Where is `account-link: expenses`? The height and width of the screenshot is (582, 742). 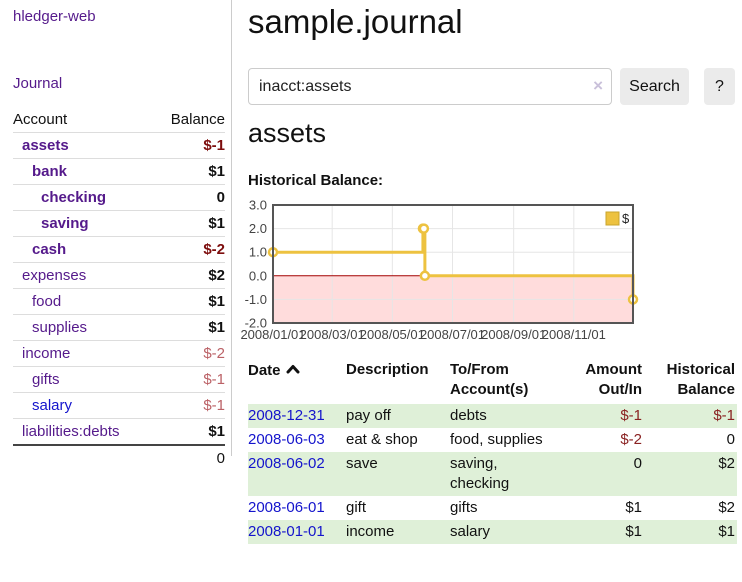
account-link: expenses is located at coordinates (54, 275).